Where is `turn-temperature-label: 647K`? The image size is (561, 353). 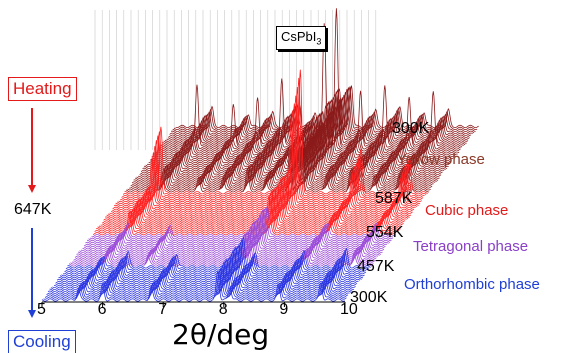
turn-temperature-label: 647K is located at coordinates (33, 209).